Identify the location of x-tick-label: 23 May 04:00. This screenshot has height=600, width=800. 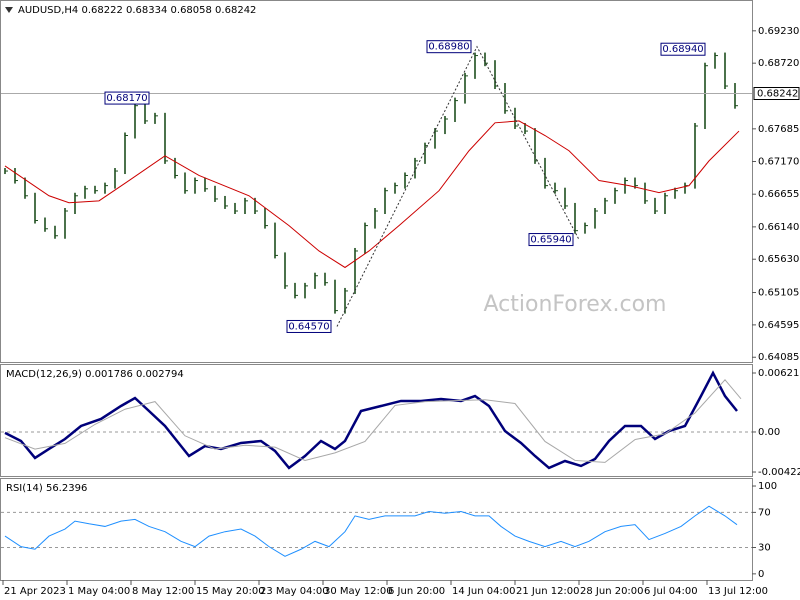
(294, 591).